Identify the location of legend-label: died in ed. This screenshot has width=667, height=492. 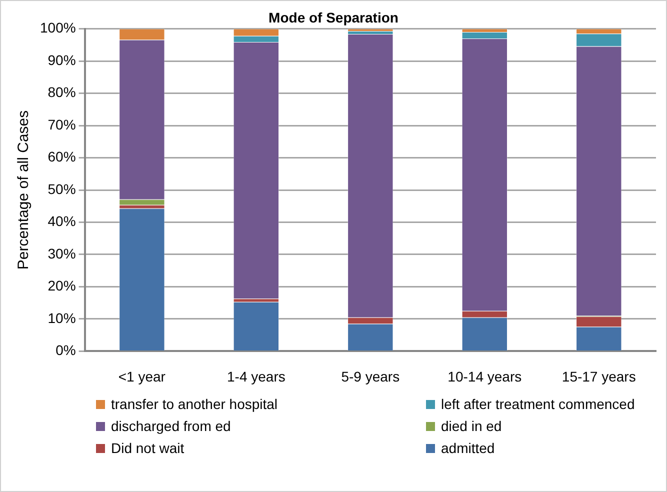
(471, 426).